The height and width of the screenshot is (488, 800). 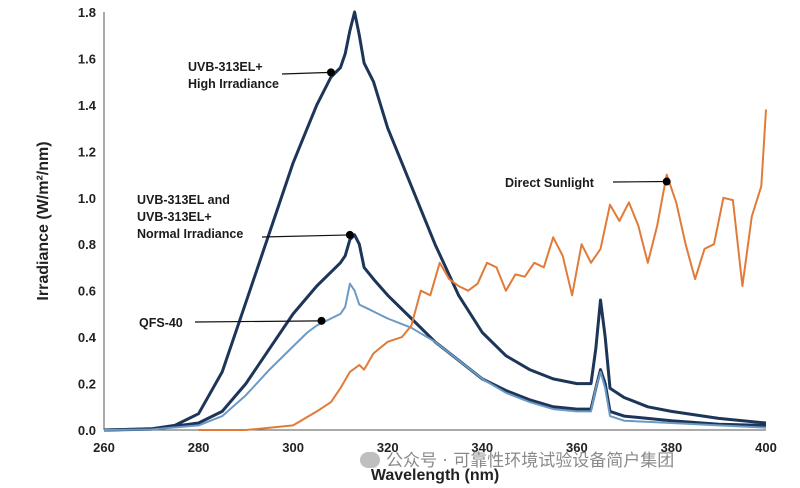 I want to click on ann-high-marker, so click(x=330, y=72).